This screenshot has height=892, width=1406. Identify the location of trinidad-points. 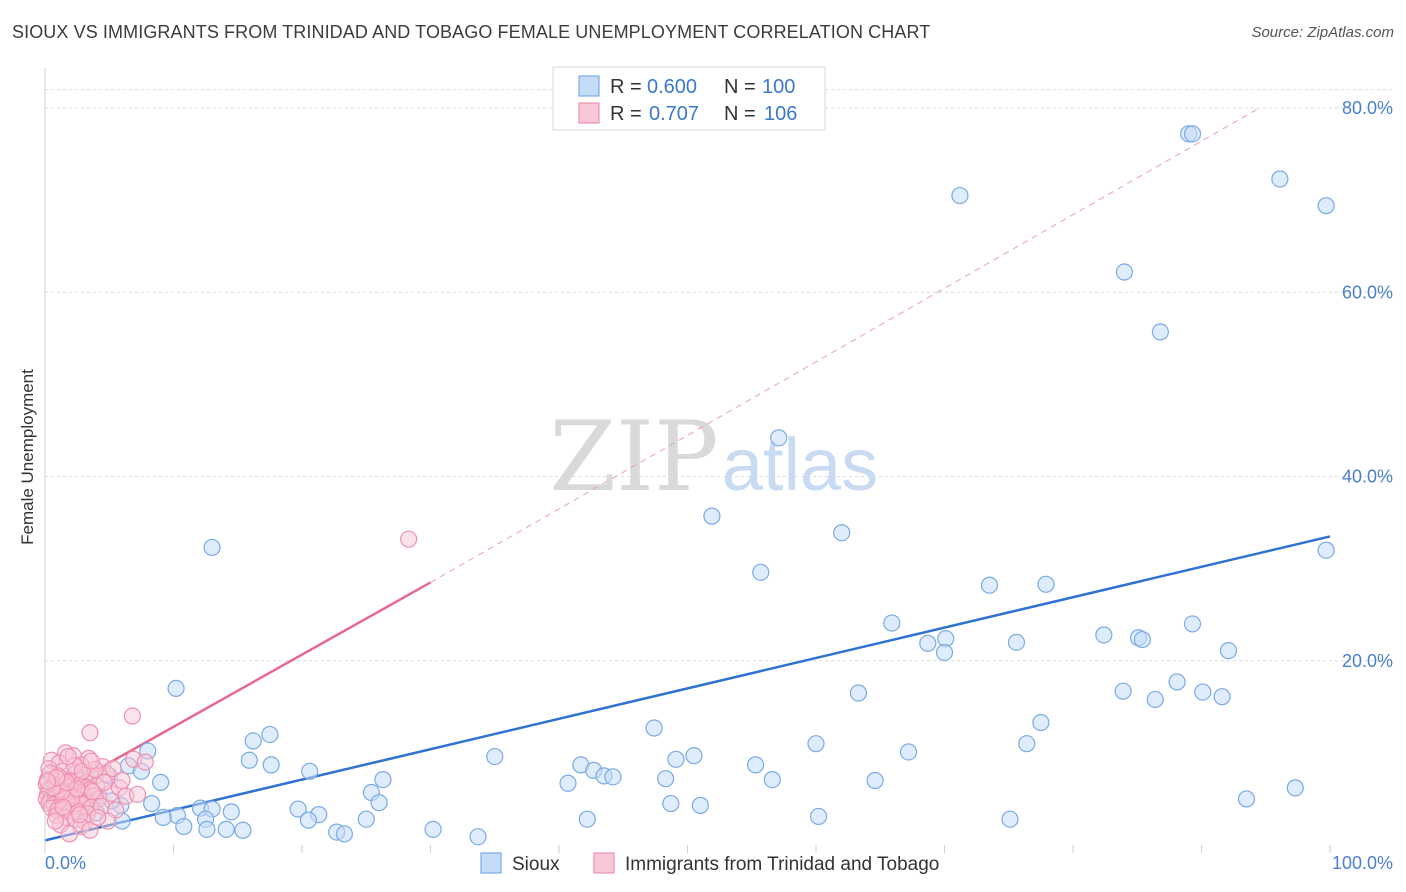
(227, 686).